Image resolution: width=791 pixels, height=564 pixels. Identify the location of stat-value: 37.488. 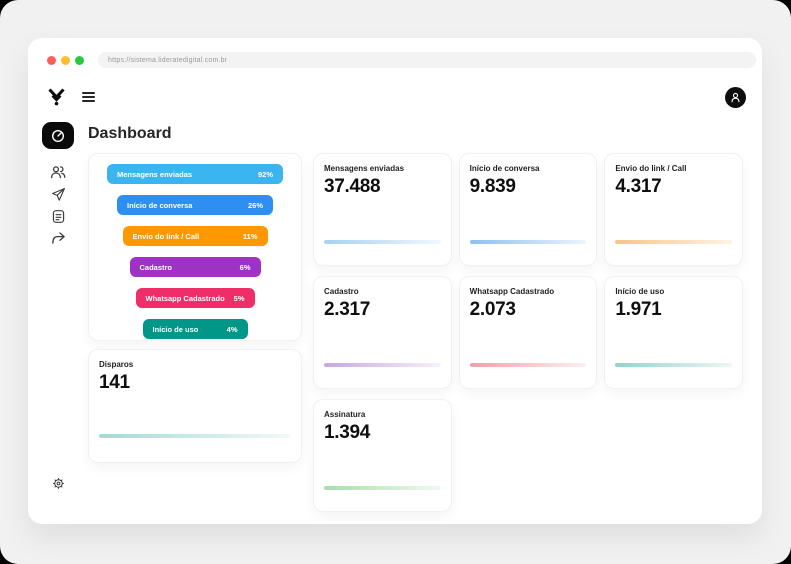
(352, 186).